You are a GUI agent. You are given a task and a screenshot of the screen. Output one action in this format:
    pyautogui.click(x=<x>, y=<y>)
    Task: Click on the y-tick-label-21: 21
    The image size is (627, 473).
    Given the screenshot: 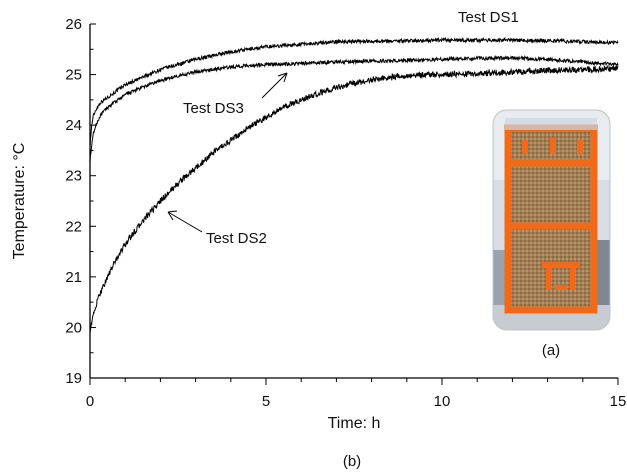 What is the action you would take?
    pyautogui.click(x=73, y=277)
    